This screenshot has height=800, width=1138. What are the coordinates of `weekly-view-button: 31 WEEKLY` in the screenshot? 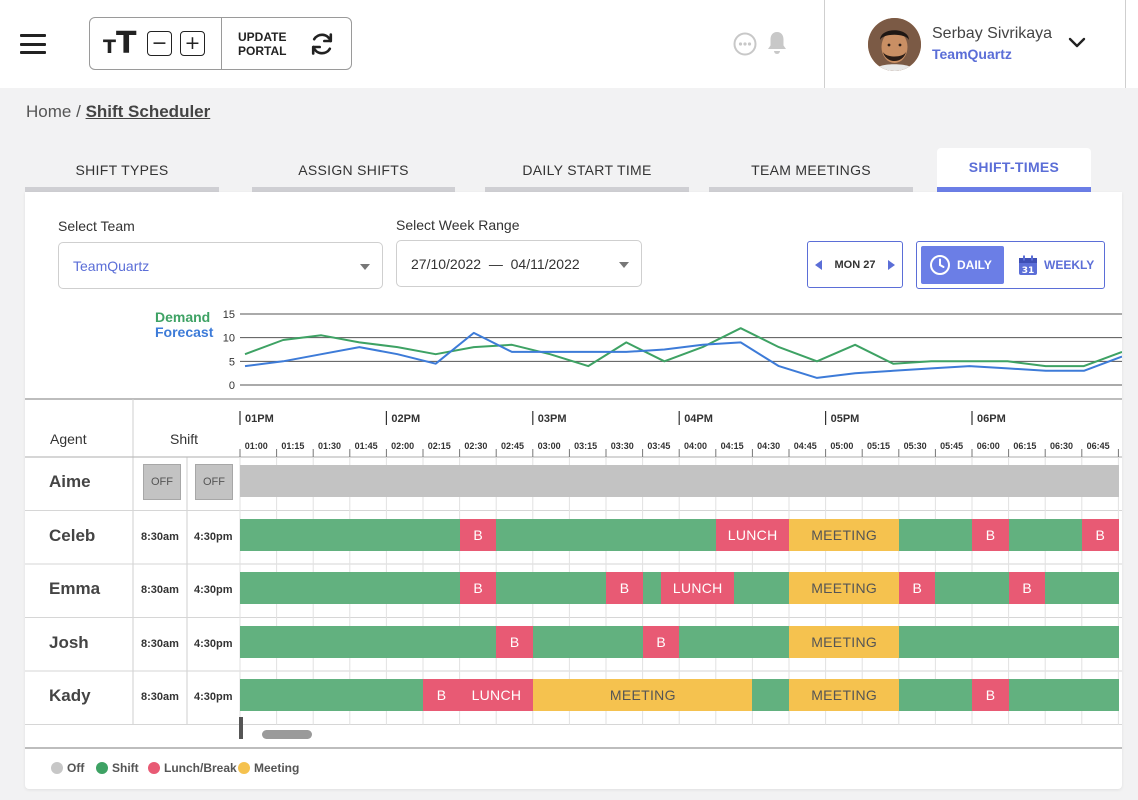 It's located at (1049, 265).